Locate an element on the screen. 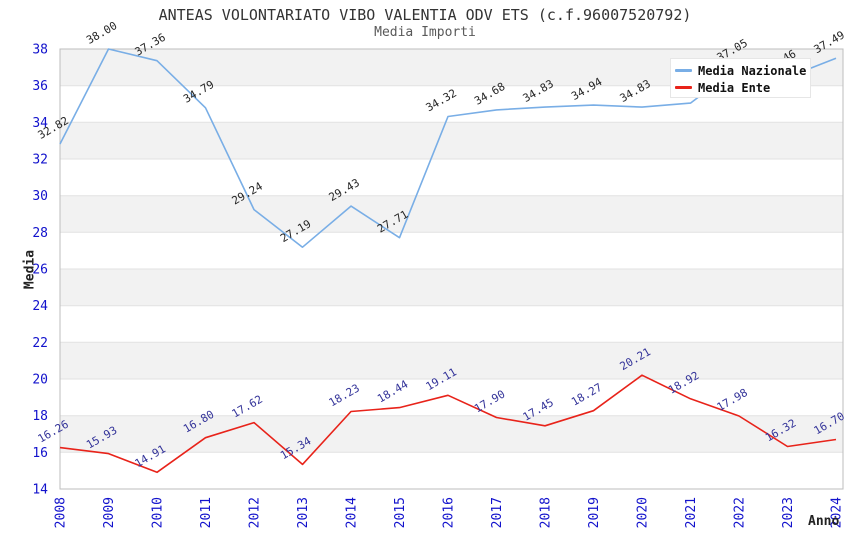 This screenshot has width=850, height=550. y-tick-label: 34 is located at coordinates (40, 123).